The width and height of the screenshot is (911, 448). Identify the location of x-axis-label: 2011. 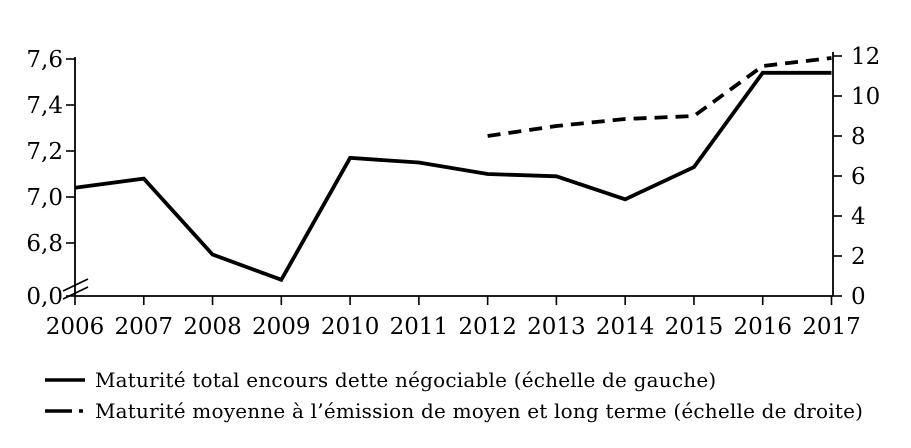
(419, 327).